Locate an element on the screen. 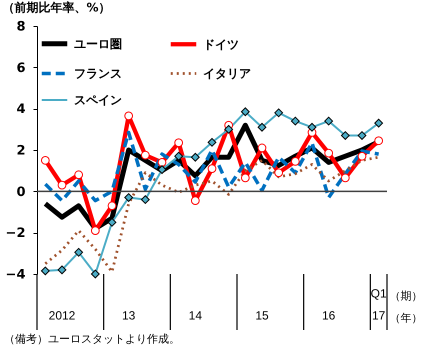 Image resolution: width=430 pixels, height=351 pixels. y-tick-label: 8 is located at coordinates (21, 27).